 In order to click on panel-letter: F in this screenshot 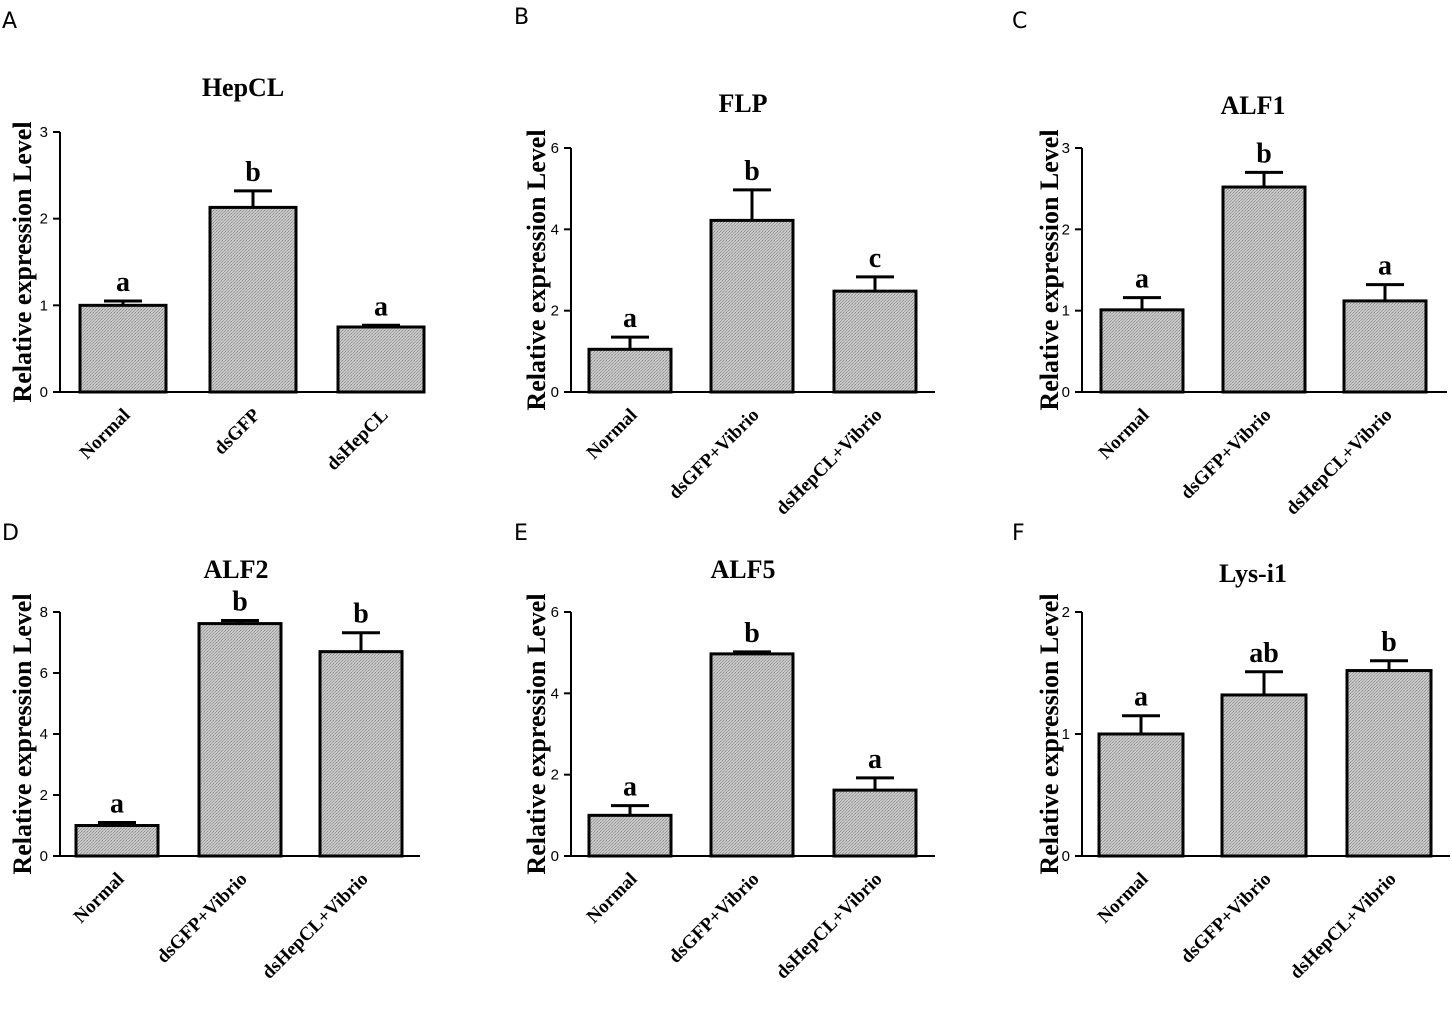, I will do `click(1018, 533)`.